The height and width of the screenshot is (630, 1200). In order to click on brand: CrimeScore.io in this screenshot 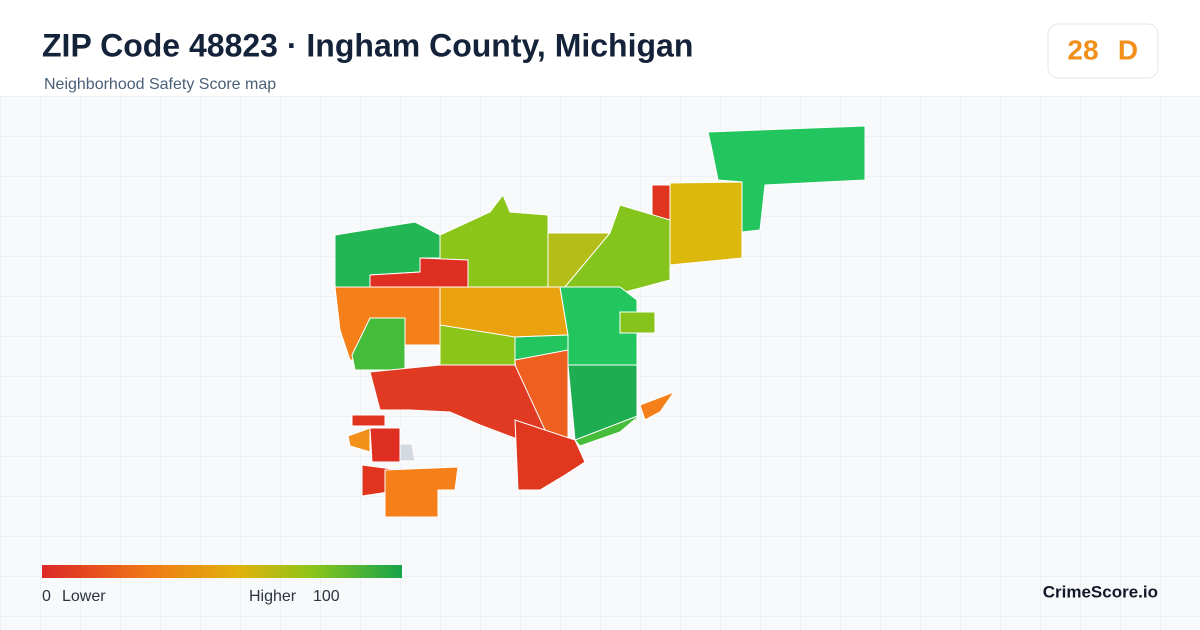, I will do `click(1100, 591)`.